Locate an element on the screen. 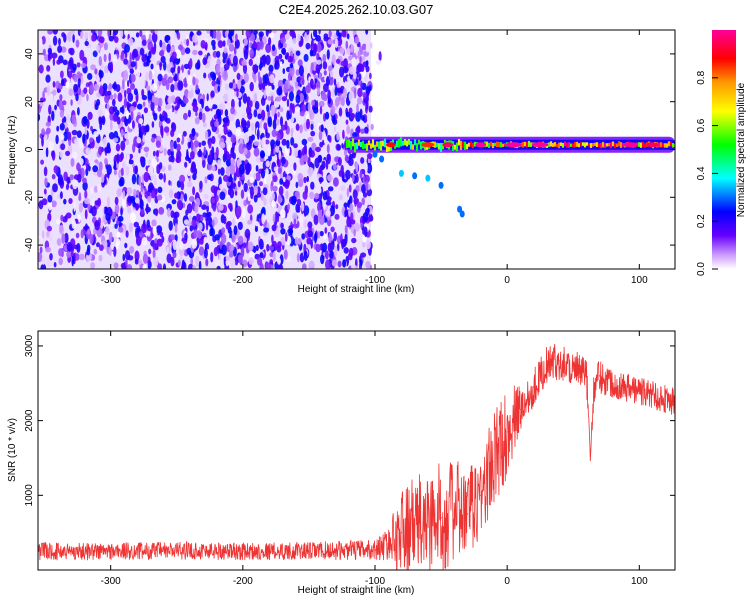  secondary-trace is located at coordinates (418, 184).